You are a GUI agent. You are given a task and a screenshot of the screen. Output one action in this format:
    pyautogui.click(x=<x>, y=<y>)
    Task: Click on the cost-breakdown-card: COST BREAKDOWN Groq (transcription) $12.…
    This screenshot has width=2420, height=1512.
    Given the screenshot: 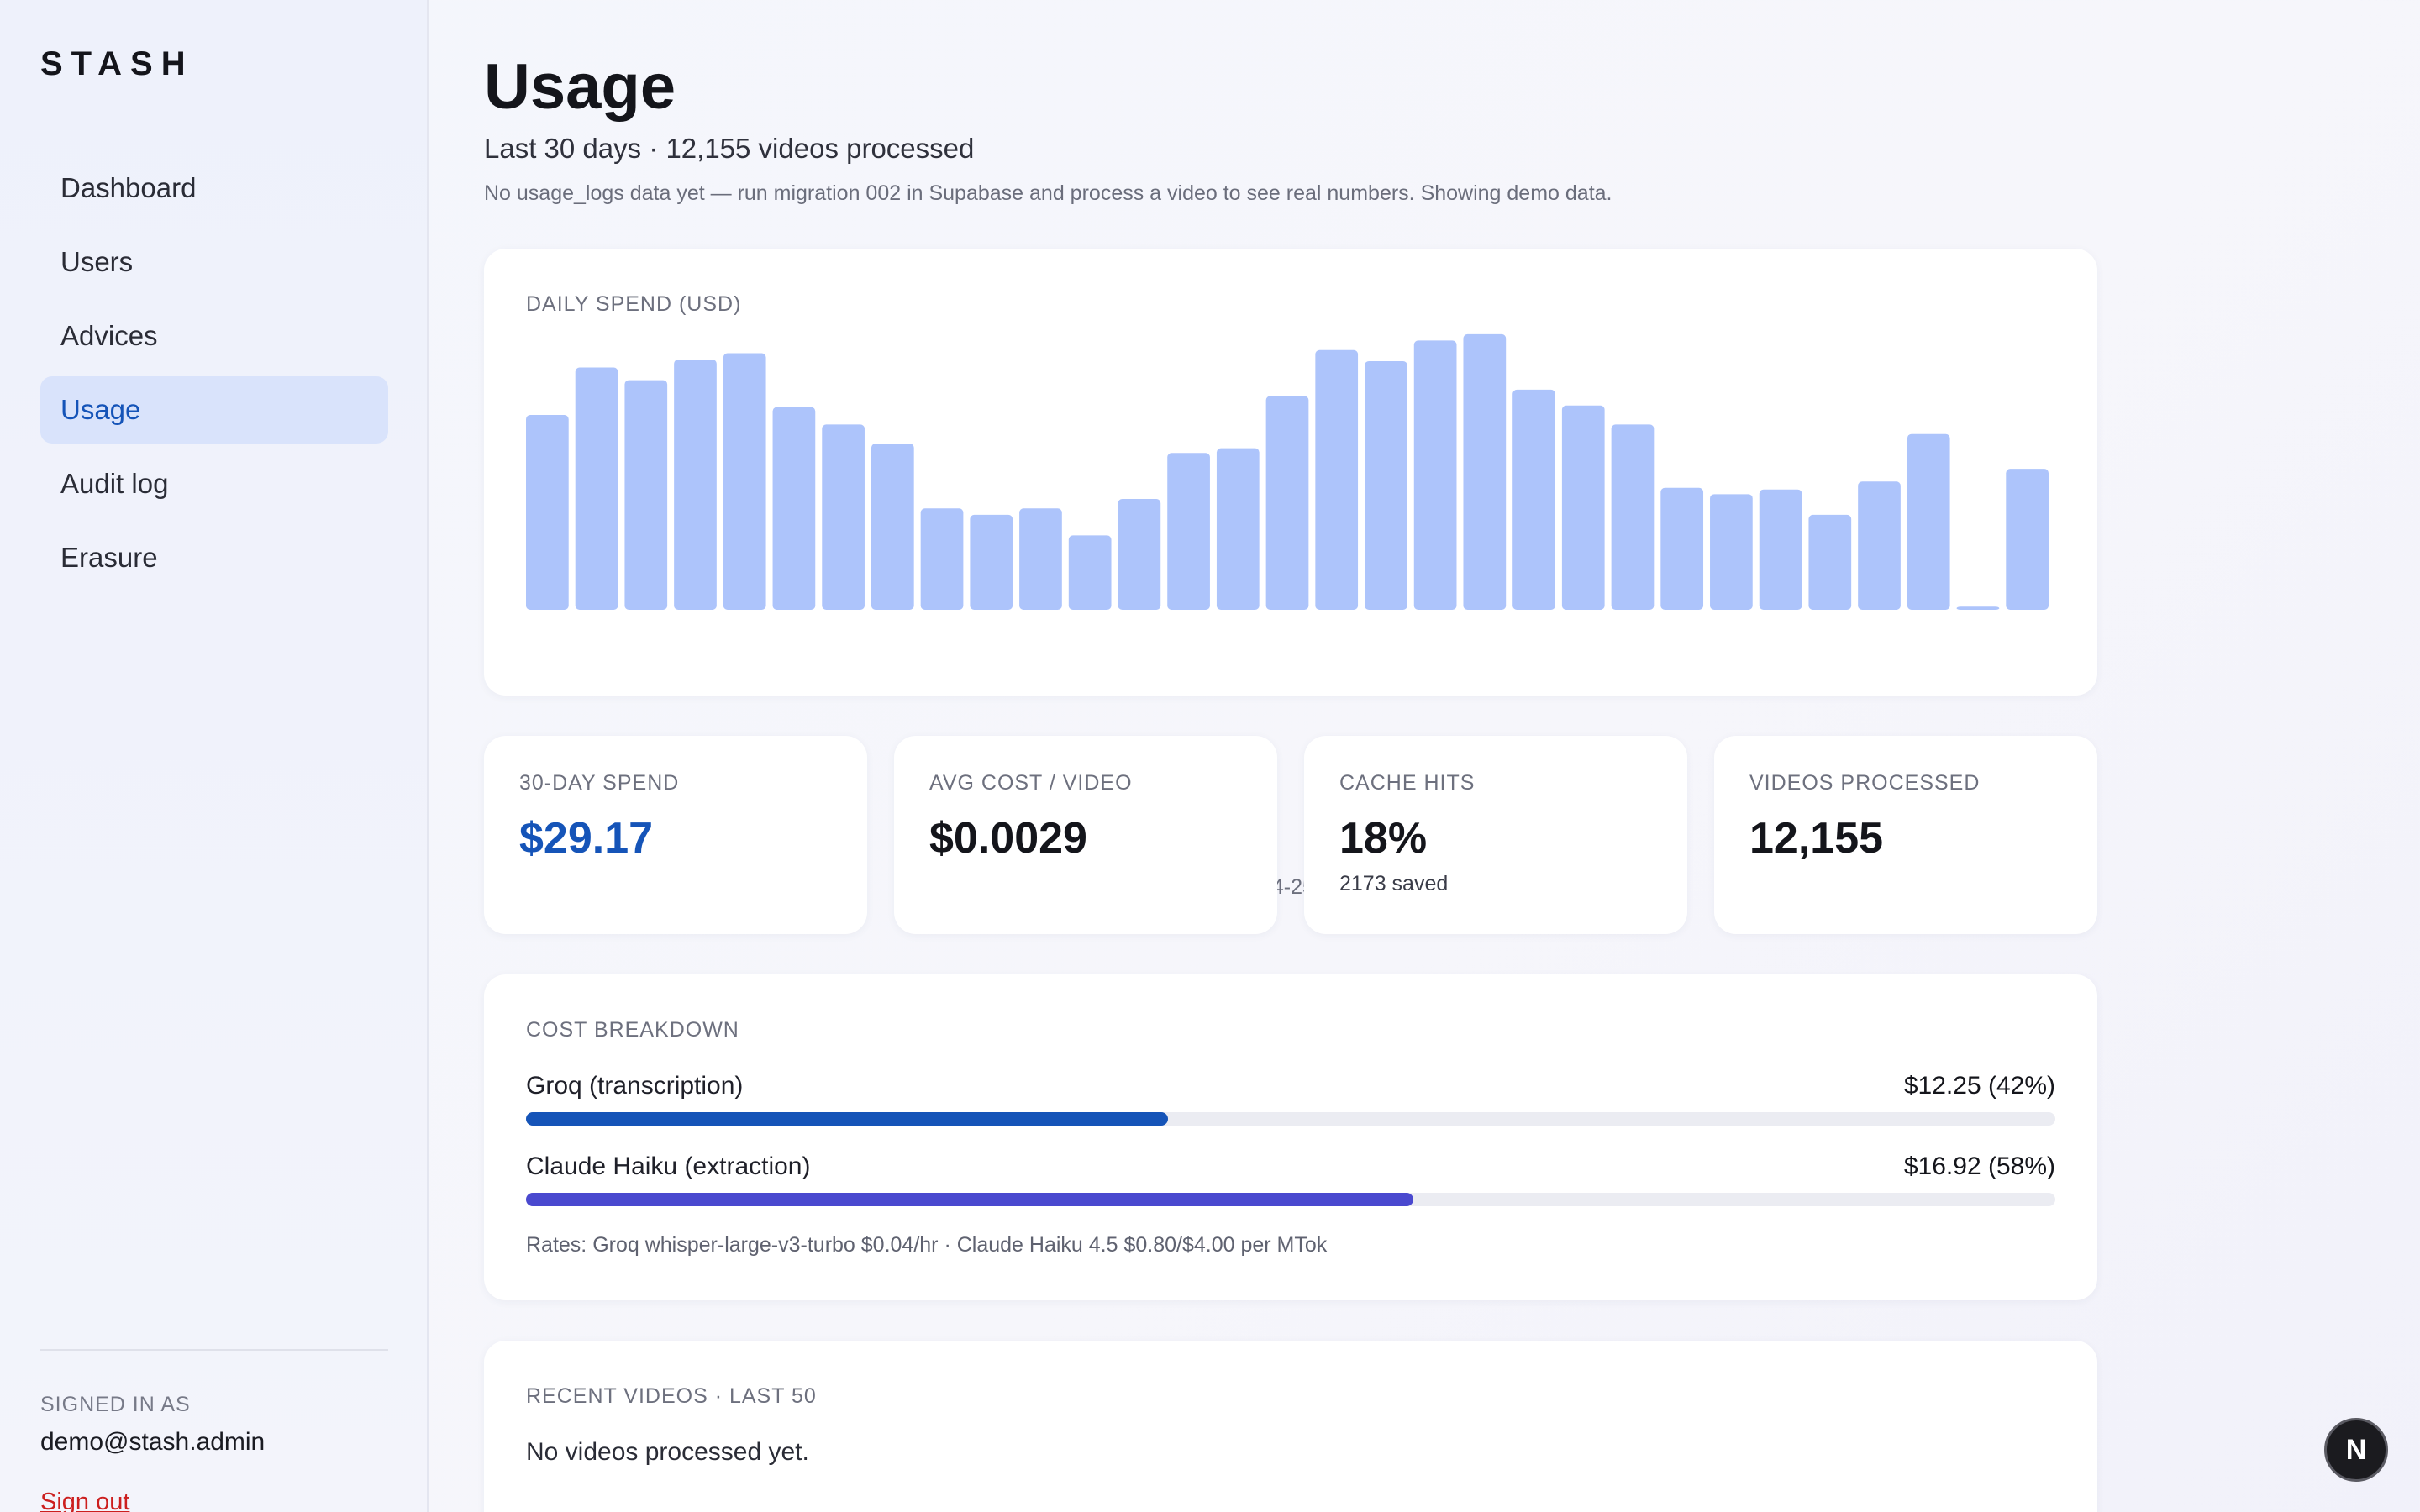 What is the action you would take?
    pyautogui.click(x=1290, y=1137)
    